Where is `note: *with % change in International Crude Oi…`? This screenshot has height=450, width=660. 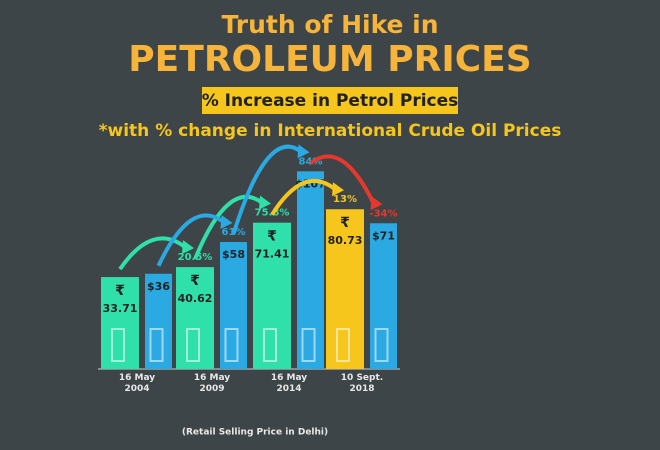 note: *with % change in International Crude Oi… is located at coordinates (330, 131).